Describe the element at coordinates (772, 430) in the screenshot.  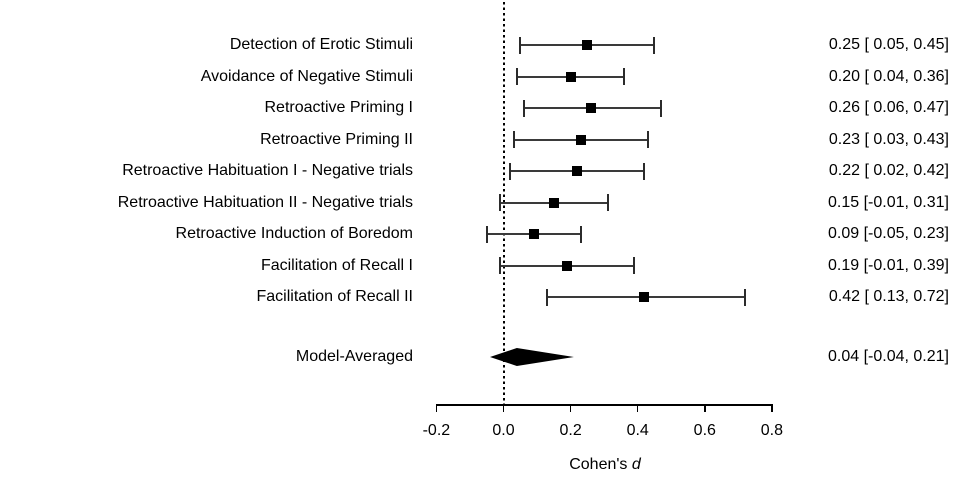
I see `x-axis-tick-label: 0.8` at that location.